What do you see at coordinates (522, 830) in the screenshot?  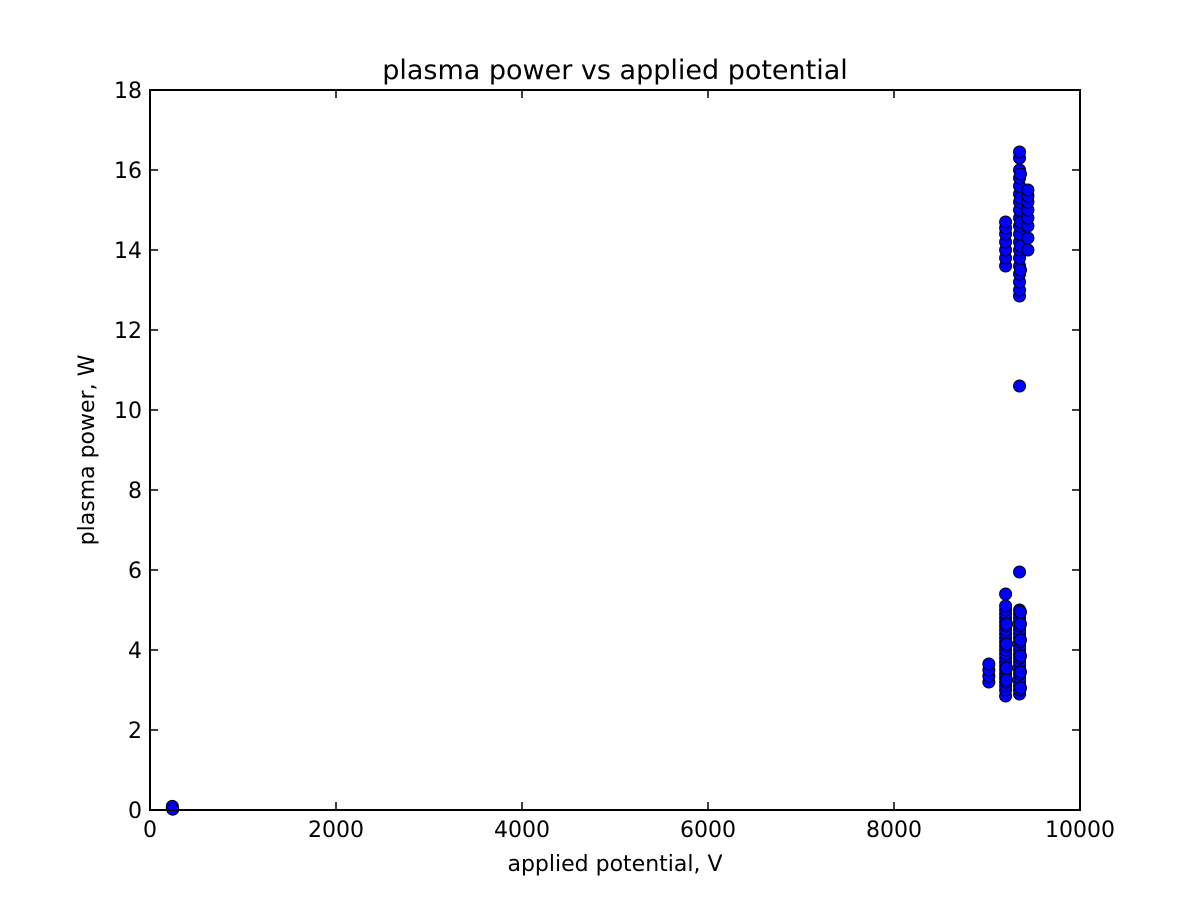 I see `x-tick-label: 4000` at bounding box center [522, 830].